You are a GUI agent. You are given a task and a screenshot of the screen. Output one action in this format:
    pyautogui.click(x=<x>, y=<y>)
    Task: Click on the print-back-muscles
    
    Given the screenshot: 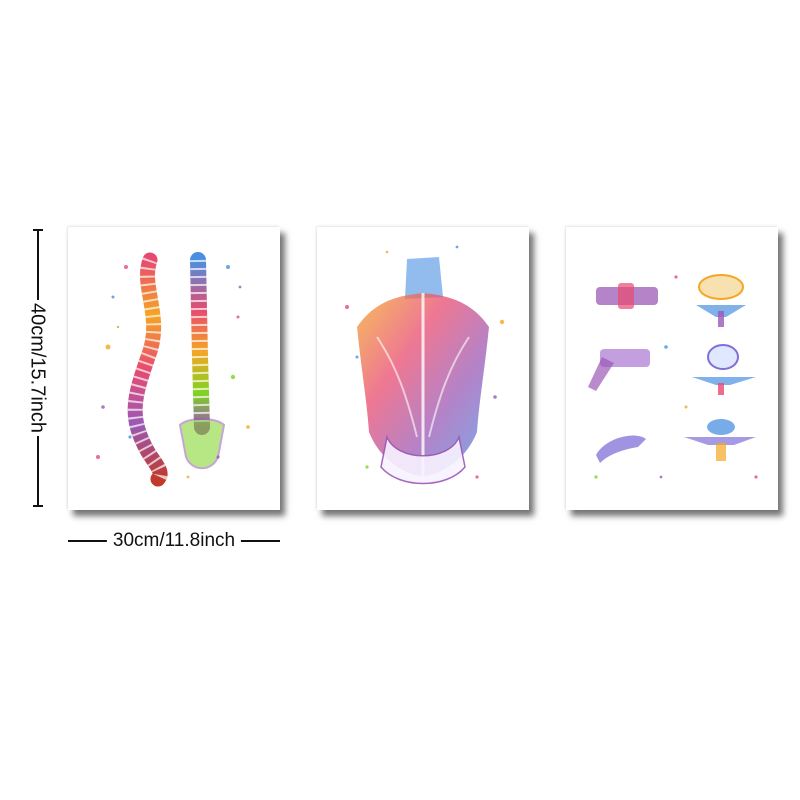 What is the action you would take?
    pyautogui.click(x=423, y=368)
    